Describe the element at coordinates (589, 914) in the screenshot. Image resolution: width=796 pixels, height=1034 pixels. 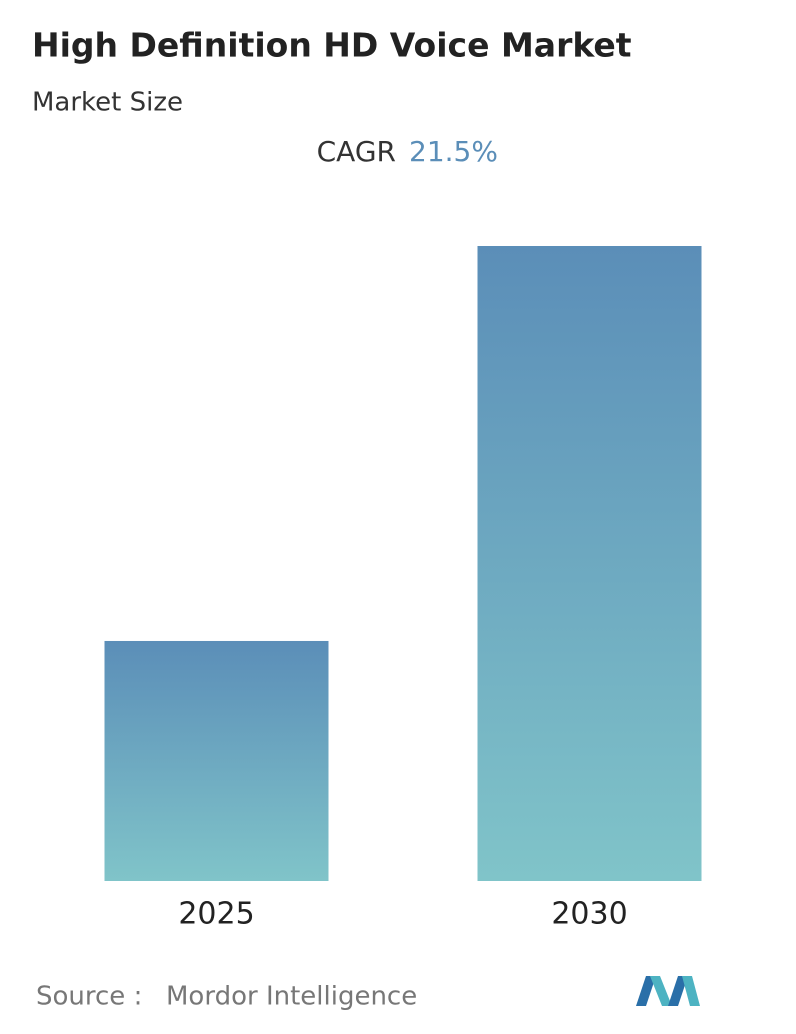
I see `x-tick-label: 2030` at that location.